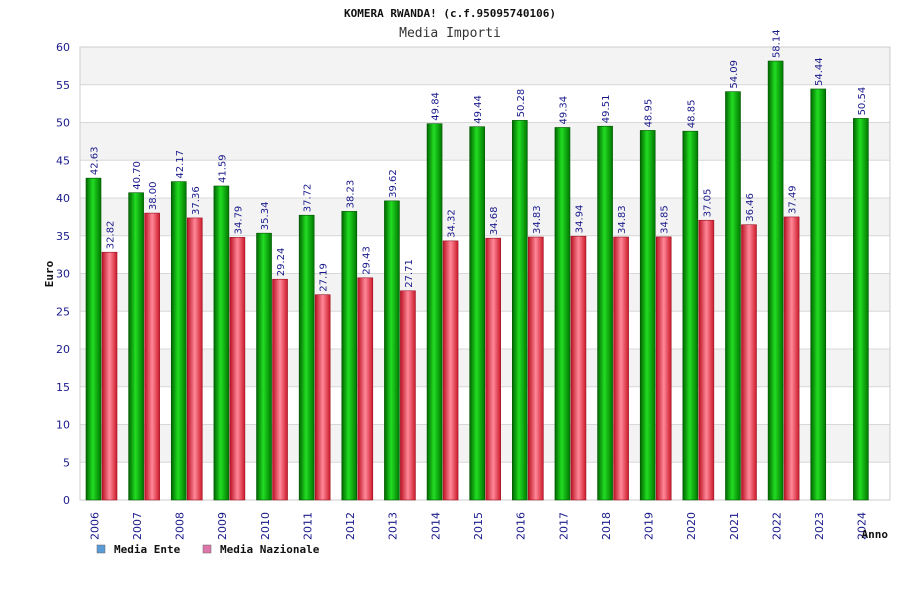  Describe the element at coordinates (563, 526) in the screenshot. I see `x-tick-label: 2017` at that location.